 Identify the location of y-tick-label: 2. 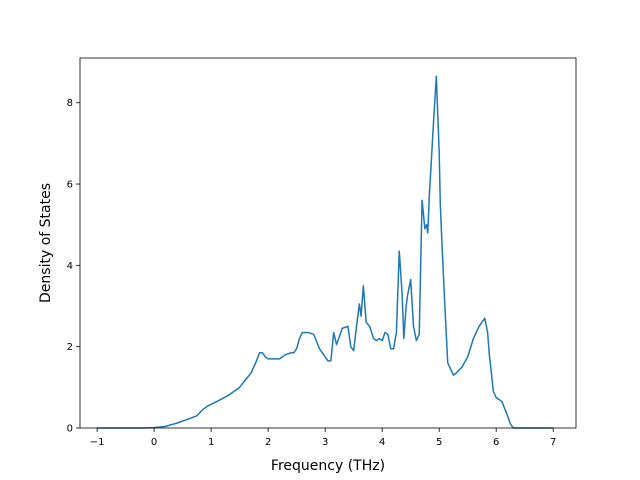
(70, 347).